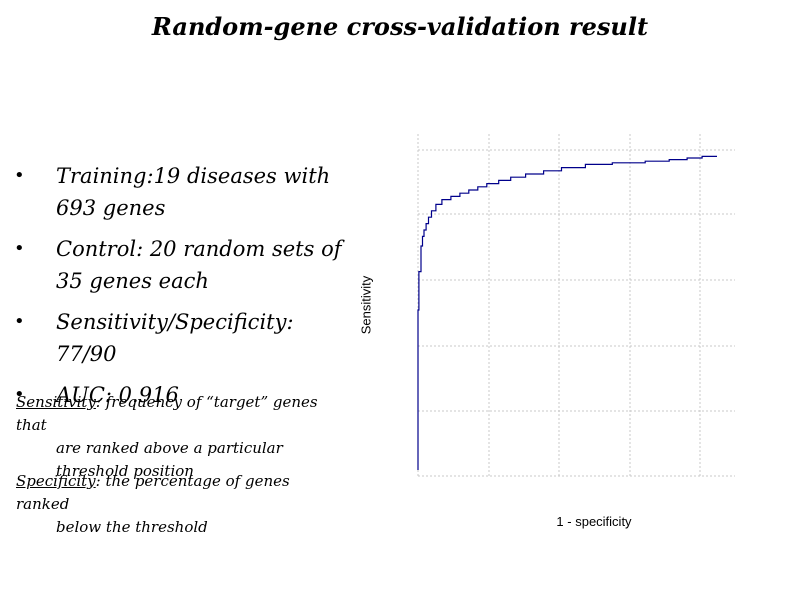 This screenshot has height=600, width=800. I want to click on bullet-text: AUC: 0.916, so click(117, 395).